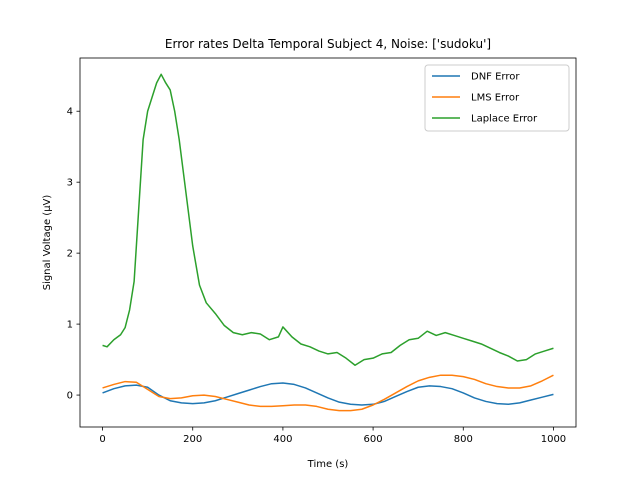  I want to click on y-axis-ticks: 0 1 2 3 4, so click(73, 254).